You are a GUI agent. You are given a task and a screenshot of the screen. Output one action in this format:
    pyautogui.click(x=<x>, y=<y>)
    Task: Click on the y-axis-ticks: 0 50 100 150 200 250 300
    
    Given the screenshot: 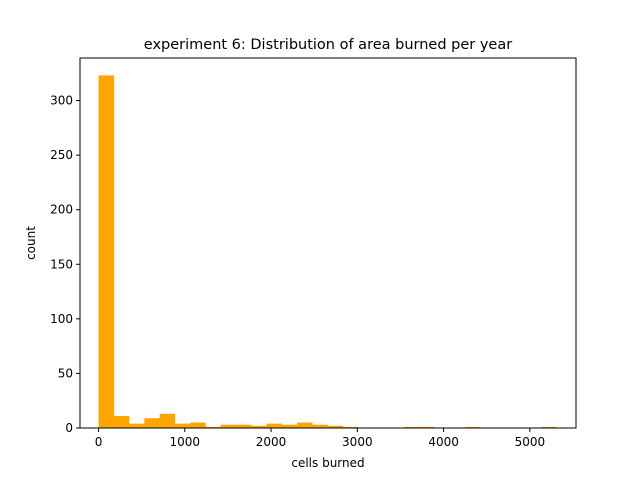 What is the action you would take?
    pyautogui.click(x=65, y=264)
    